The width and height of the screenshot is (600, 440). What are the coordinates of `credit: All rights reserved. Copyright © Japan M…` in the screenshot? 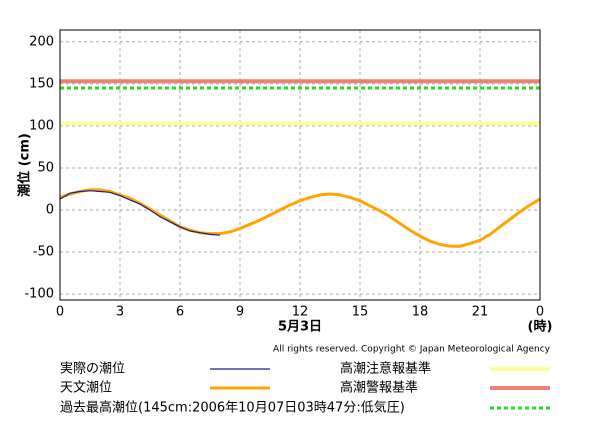 It's located at (412, 350).